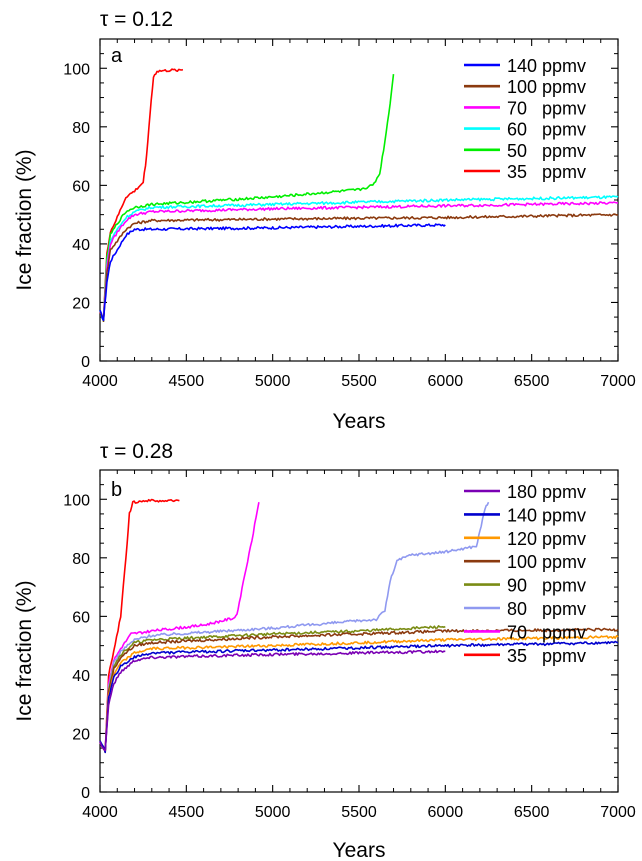 Image resolution: width=642 pixels, height=861 pixels. I want to click on panel-a-ytick-label-4: 80, so click(81, 128).